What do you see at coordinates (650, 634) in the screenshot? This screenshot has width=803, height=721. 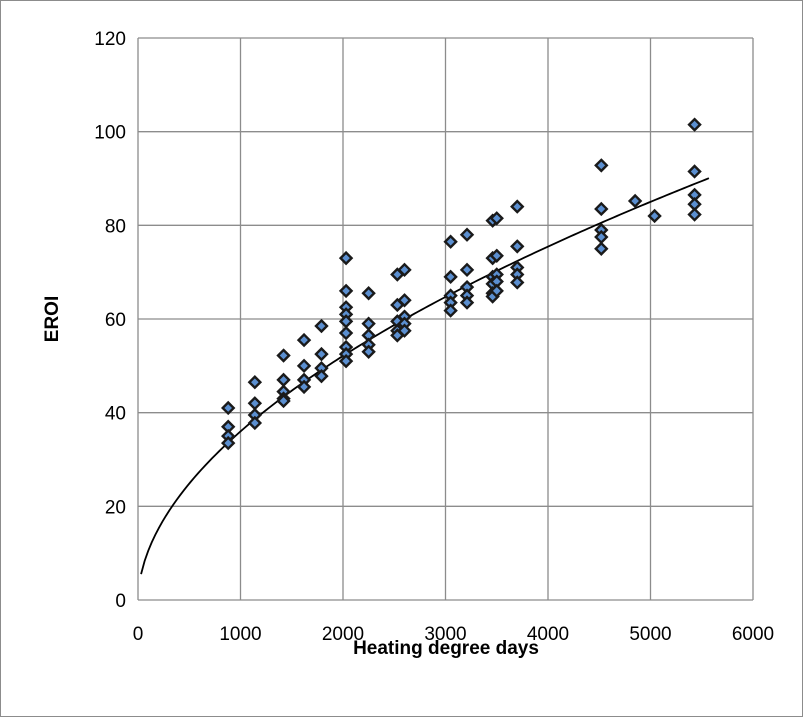 I see `x-tick-label: 5000` at bounding box center [650, 634].